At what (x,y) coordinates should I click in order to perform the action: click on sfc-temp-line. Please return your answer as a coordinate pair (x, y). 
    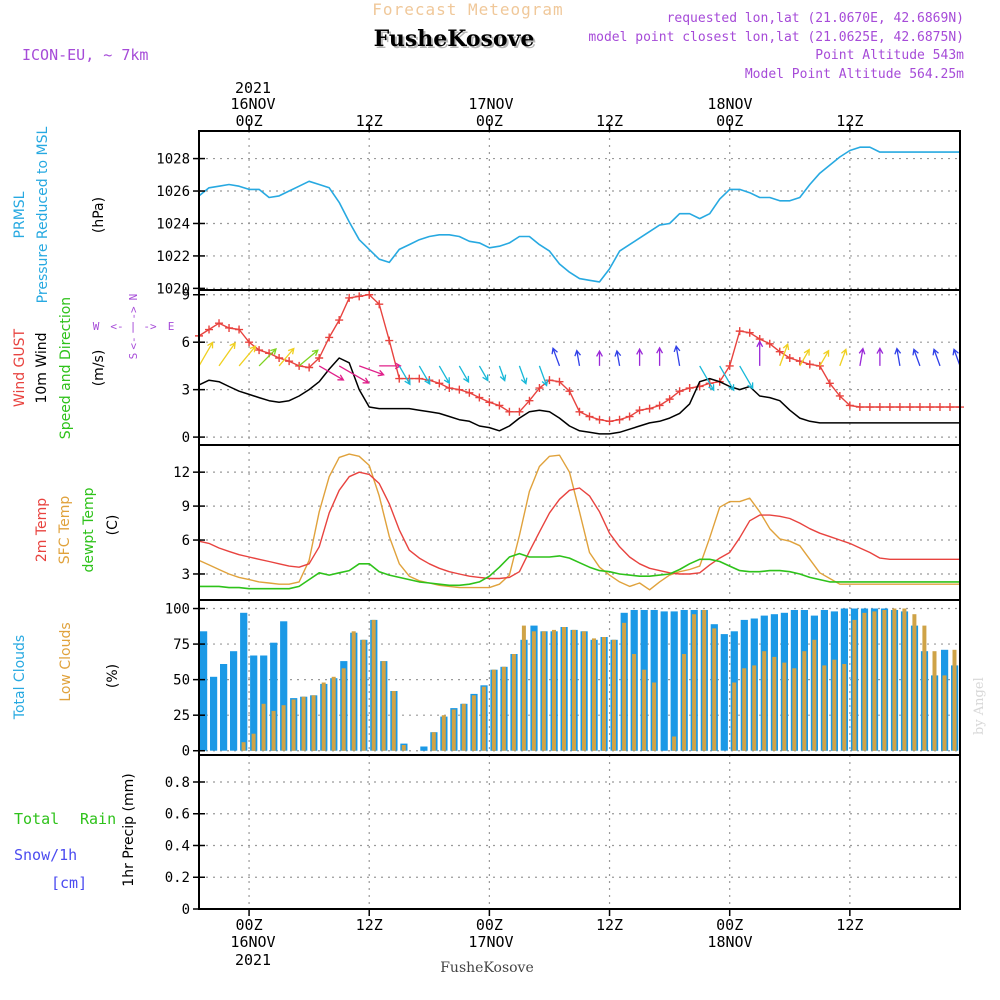
    Looking at the image, I should click on (579, 522).